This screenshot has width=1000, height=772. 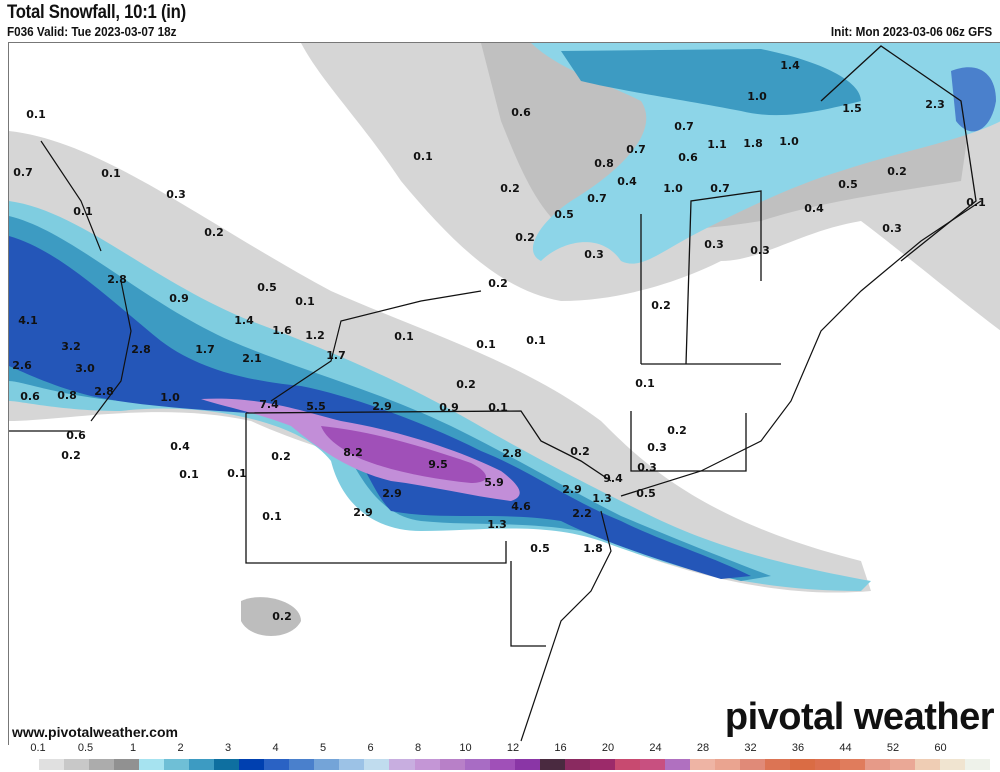 I want to click on snowfall-value-label: 1.8, so click(x=753, y=143).